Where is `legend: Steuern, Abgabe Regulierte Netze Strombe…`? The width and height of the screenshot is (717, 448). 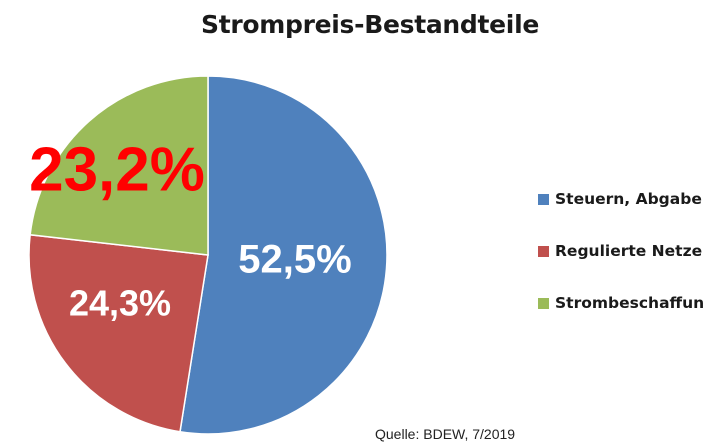 legend: Steuern, Abgabe Regulierte Netze Strombe… is located at coordinates (627, 264).